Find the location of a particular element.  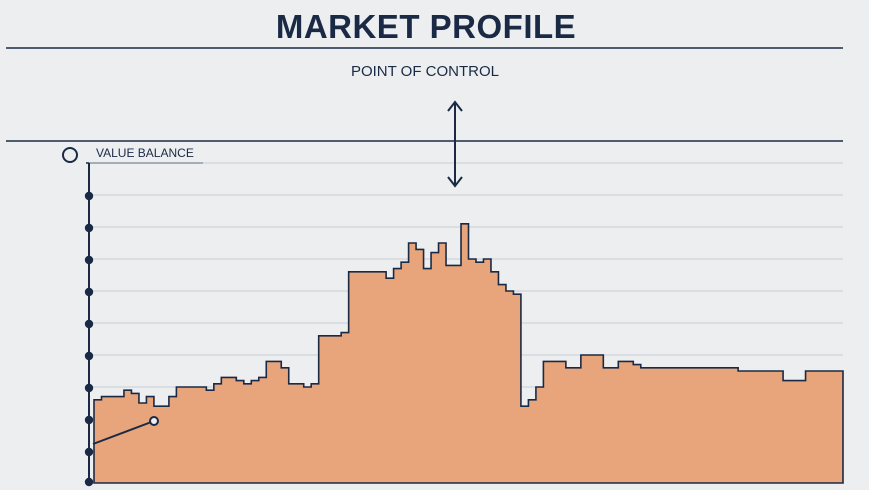

point-of-control-label: POINT OF CONTROL is located at coordinates (425, 71).